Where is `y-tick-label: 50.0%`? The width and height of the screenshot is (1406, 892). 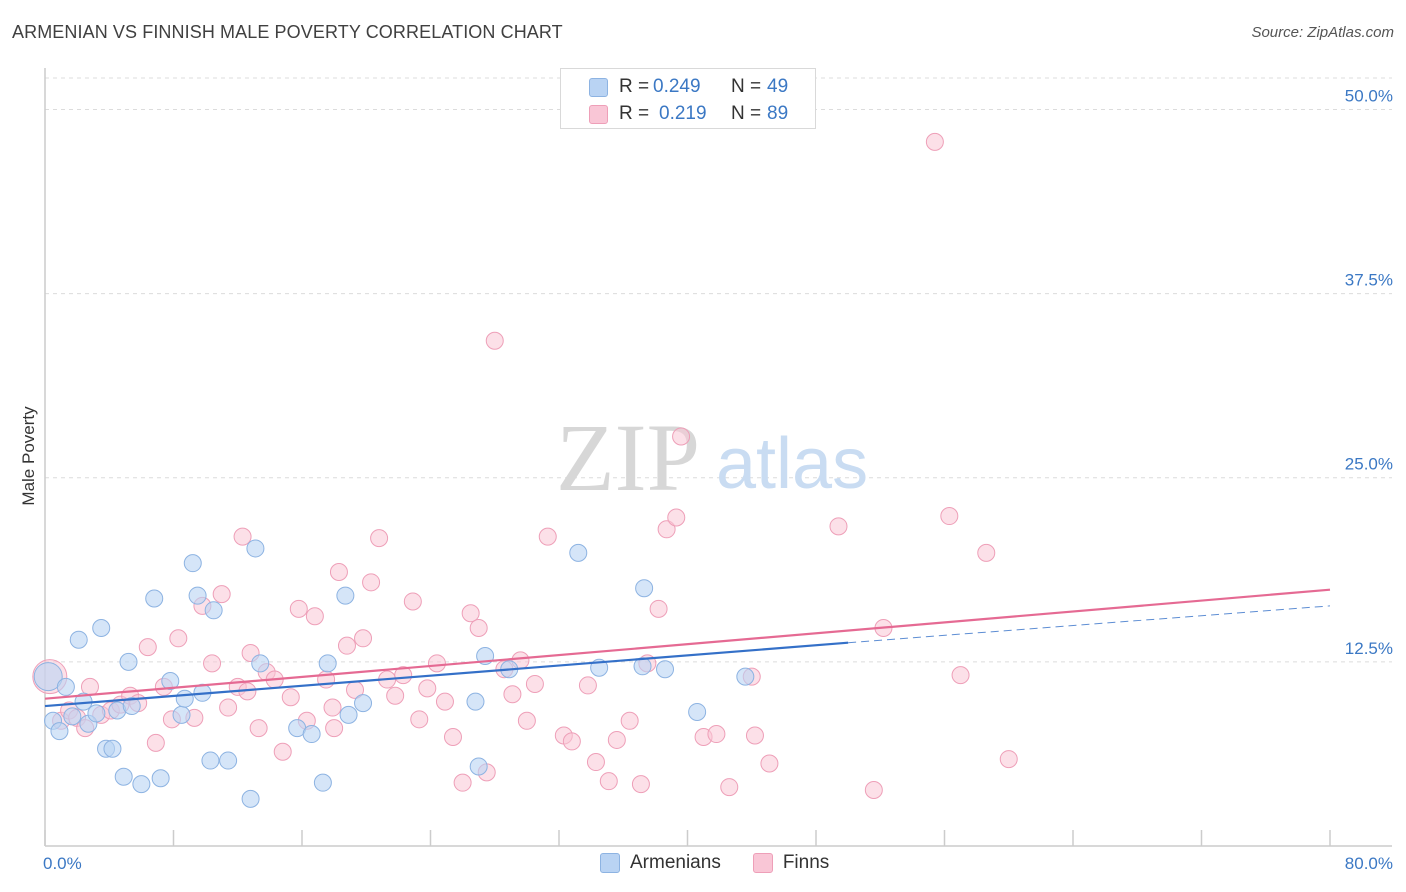
y-tick-label: 50.0% is located at coordinates (1369, 95).